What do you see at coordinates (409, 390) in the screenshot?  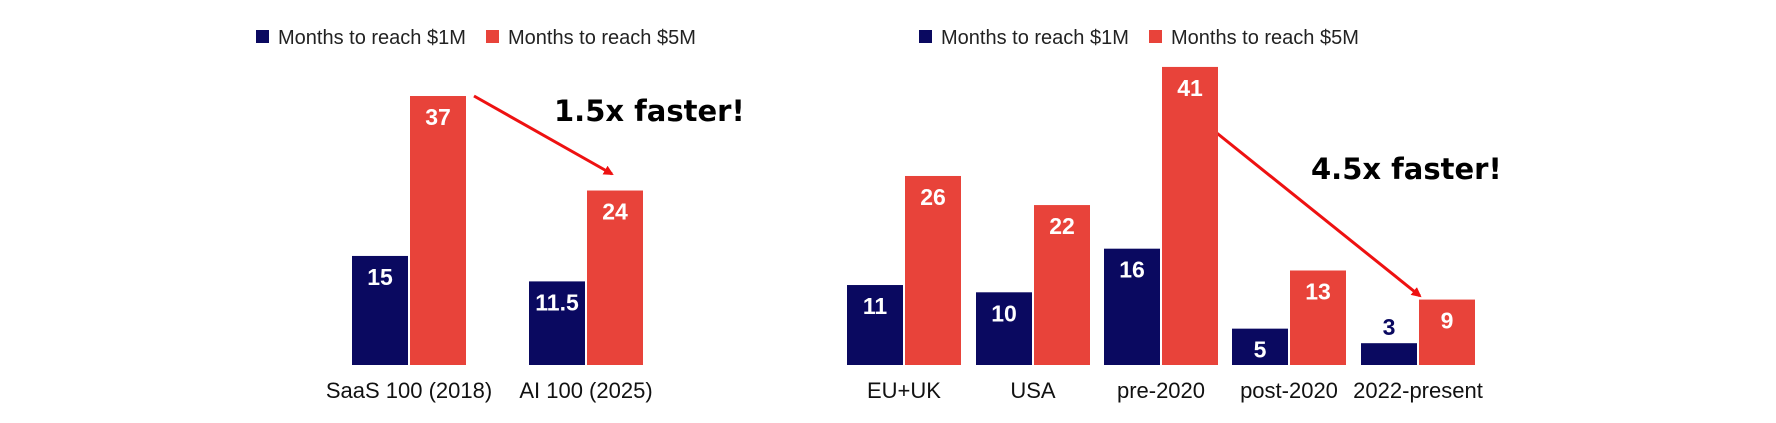 I see `category-label: SaaS 100 (2018)` at bounding box center [409, 390].